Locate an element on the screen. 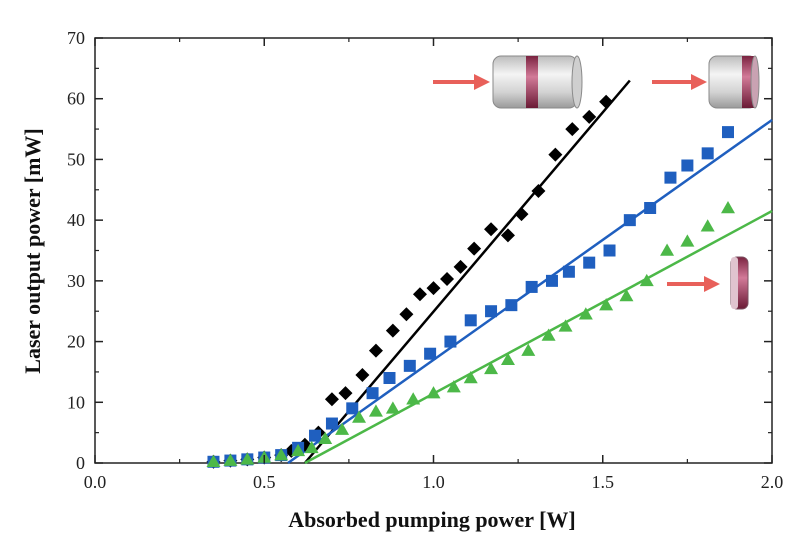 Image resolution: width=800 pixels, height=537 pixels. x-tick-label: 1.5 is located at coordinates (603, 482).